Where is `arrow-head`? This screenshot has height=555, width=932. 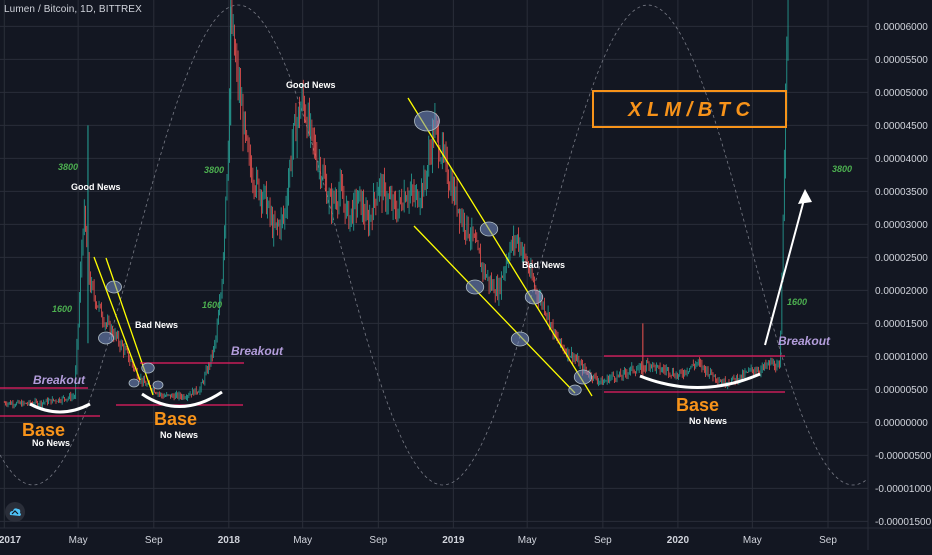
arrow-head is located at coordinates (805, 196).